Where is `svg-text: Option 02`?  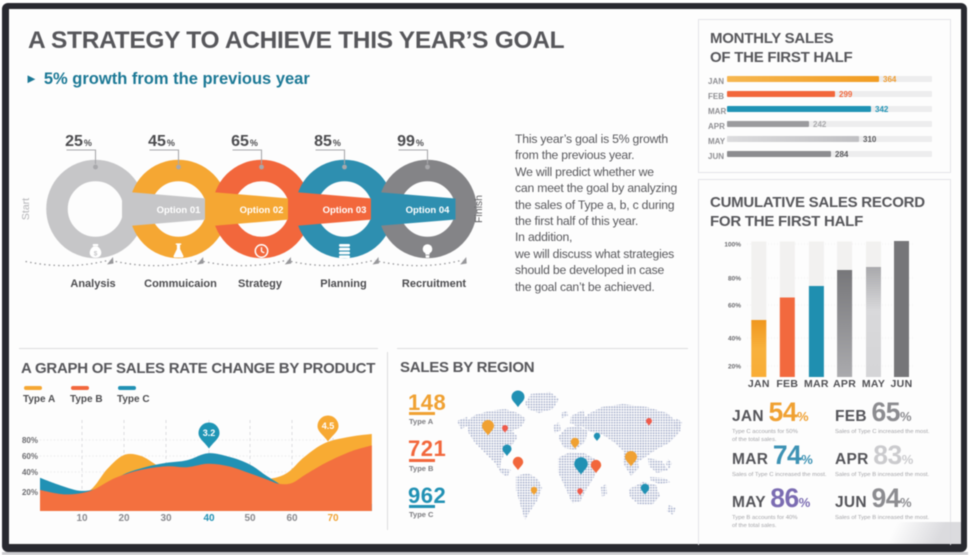 svg-text: Option 02 is located at coordinates (262, 210).